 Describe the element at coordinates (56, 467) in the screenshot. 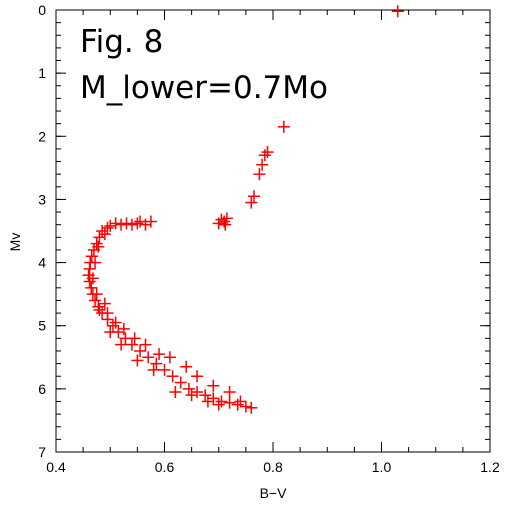

I see `x-tick-label: 0.4` at that location.